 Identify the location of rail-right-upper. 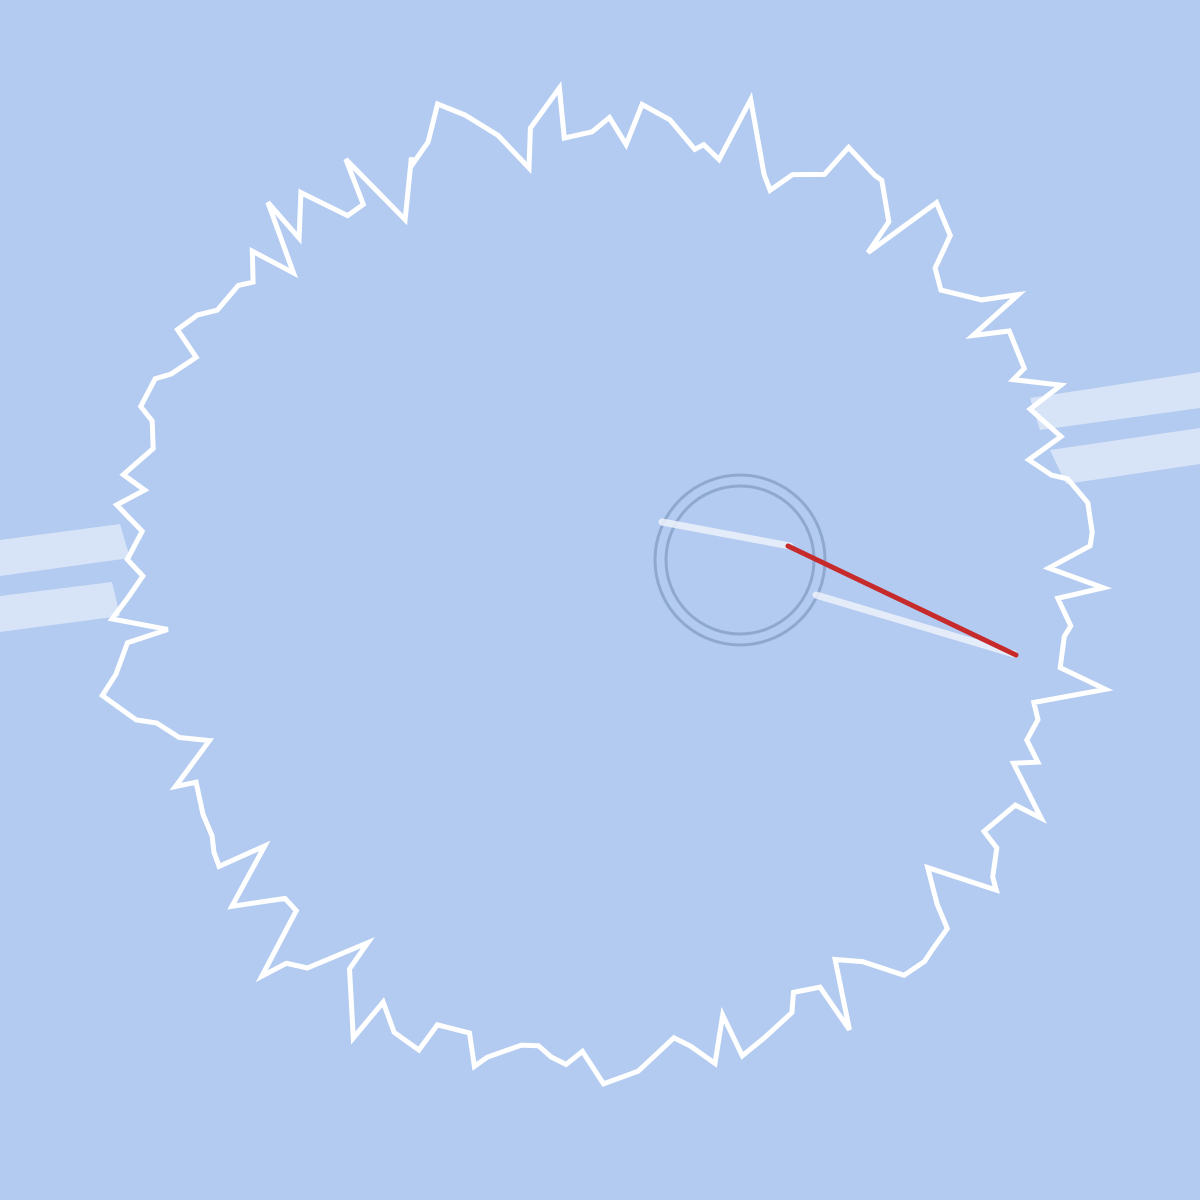
(1115, 401).